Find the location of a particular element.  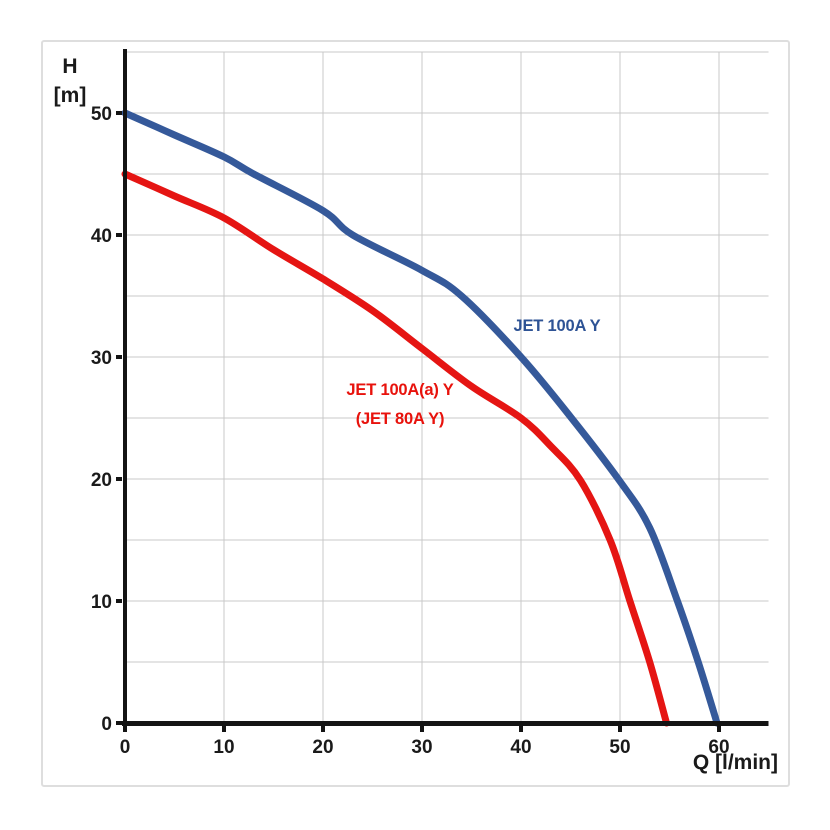

x-tick-label: 30 is located at coordinates (421, 747).